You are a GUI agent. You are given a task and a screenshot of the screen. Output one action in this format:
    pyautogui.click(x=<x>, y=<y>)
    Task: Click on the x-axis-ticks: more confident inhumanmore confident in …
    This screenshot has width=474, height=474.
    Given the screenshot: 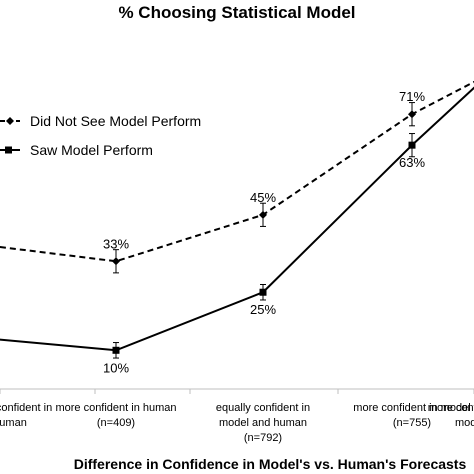 What is the action you would take?
    pyautogui.click(x=237, y=416)
    